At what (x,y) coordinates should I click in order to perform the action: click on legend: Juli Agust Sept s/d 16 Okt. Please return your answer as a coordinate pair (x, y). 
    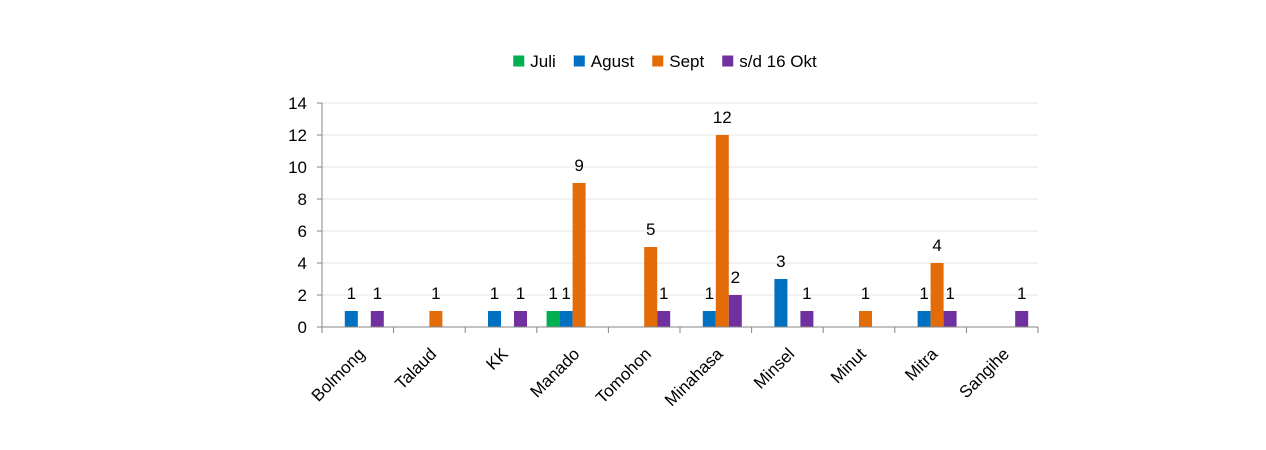
    Looking at the image, I should click on (665, 61).